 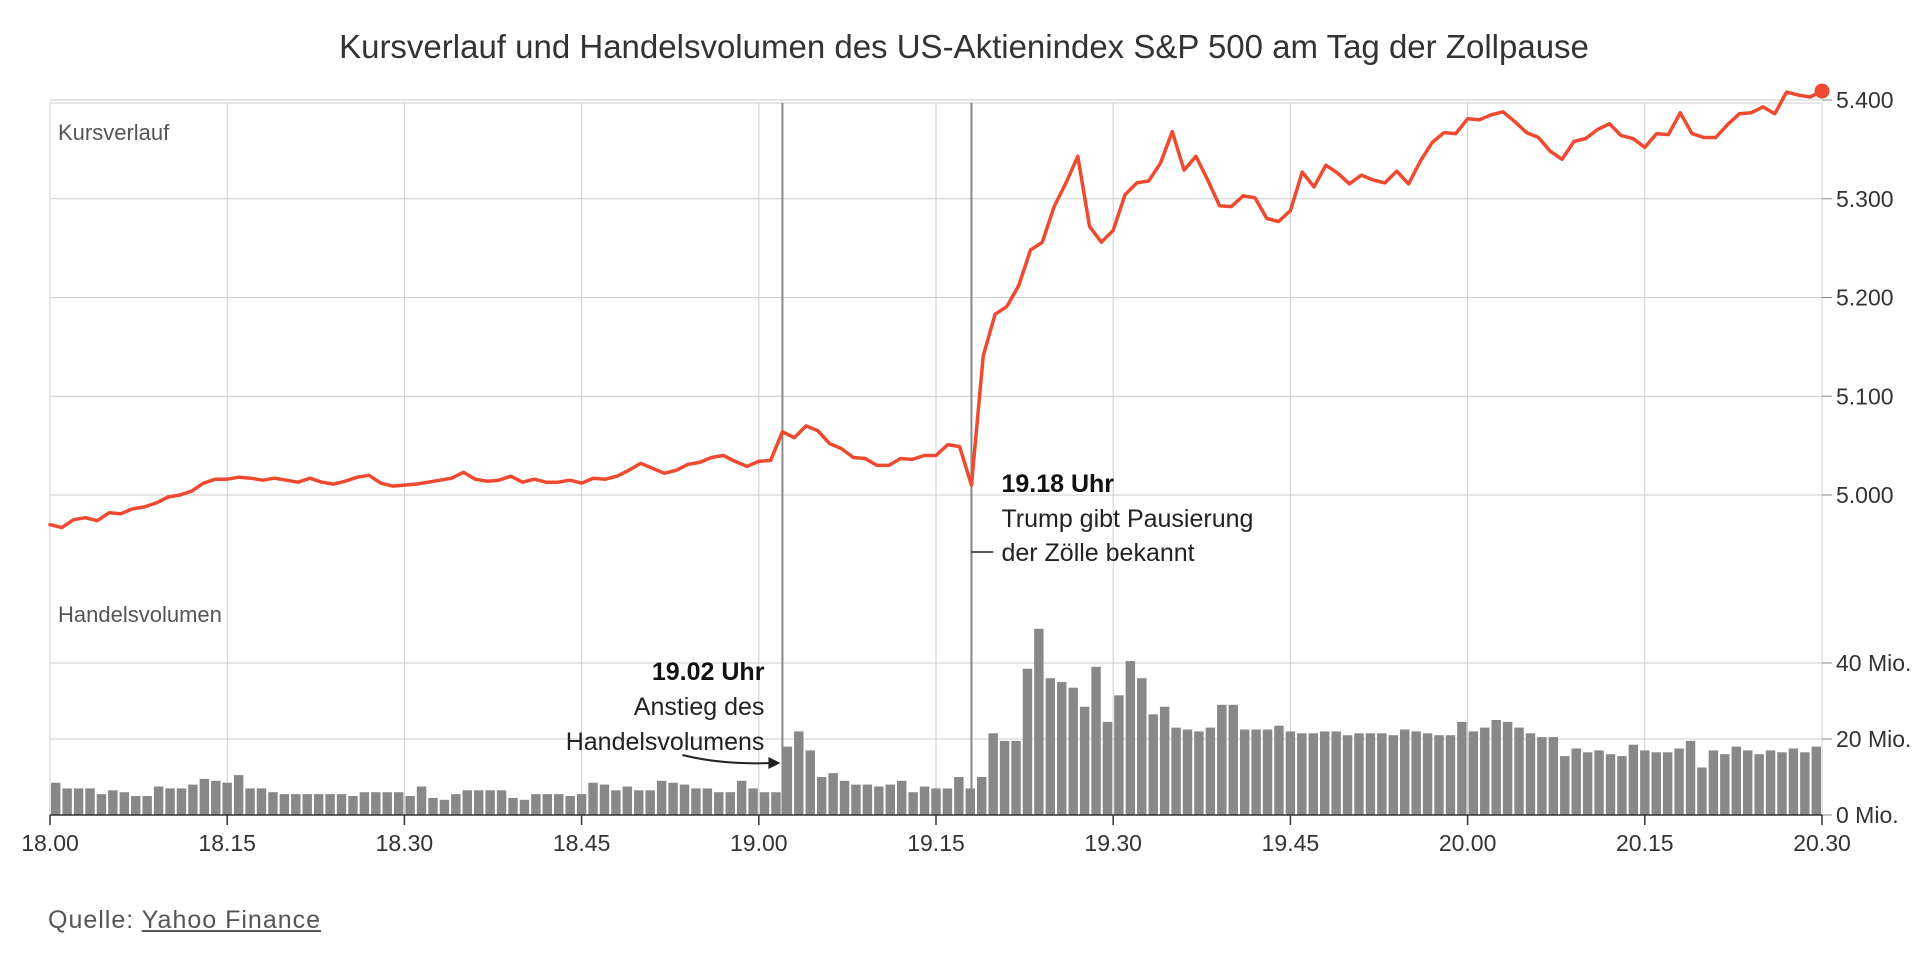 I want to click on x-tick-label: 19.00, so click(x=759, y=843).